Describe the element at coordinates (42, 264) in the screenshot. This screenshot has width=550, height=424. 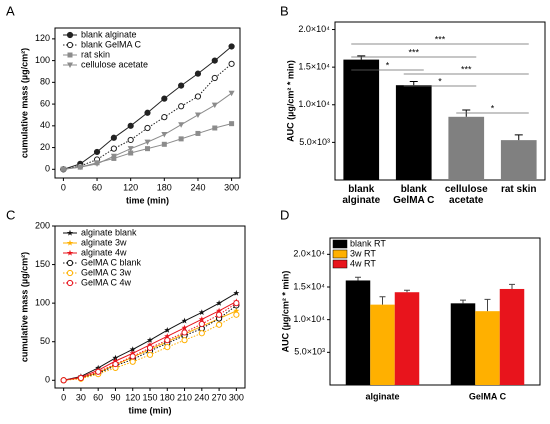
I see `y-tick-label: 150` at that location.